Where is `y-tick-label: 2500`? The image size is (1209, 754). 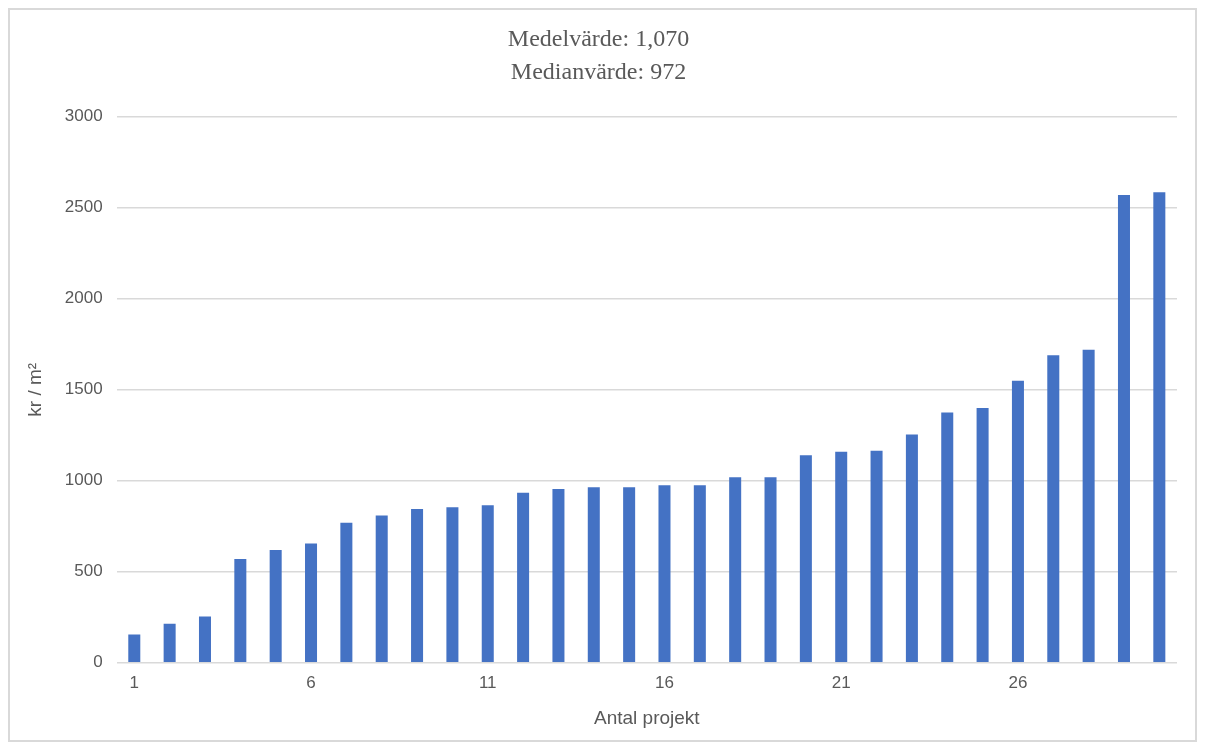
y-tick-label: 2500 is located at coordinates (83, 207).